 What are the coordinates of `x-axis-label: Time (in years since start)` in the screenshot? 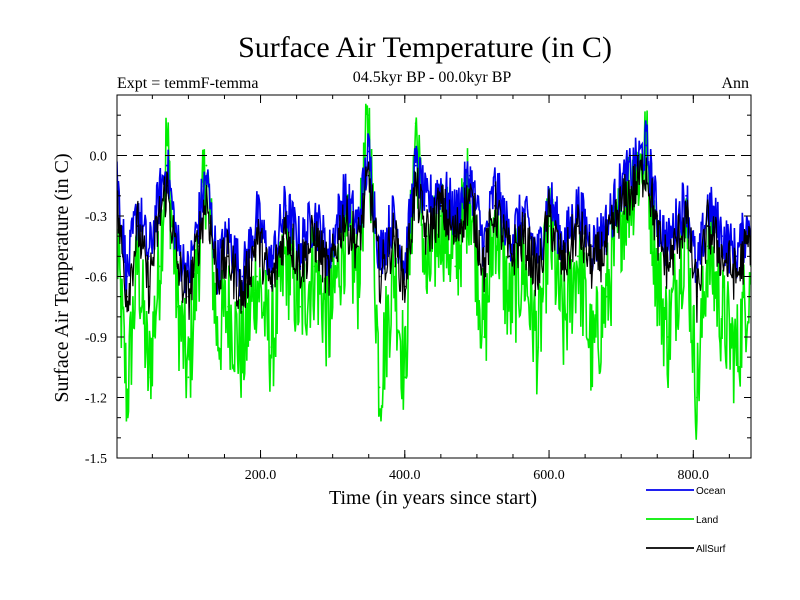 It's located at (433, 498).